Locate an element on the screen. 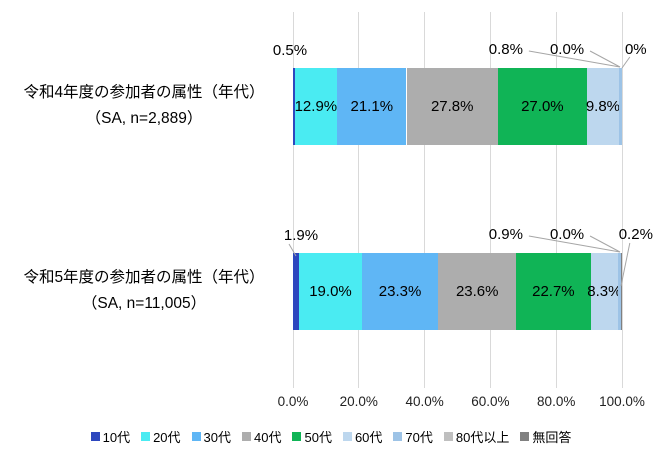 This screenshot has width=662, height=453. legend-item: 80代以上 is located at coordinates (476, 436).